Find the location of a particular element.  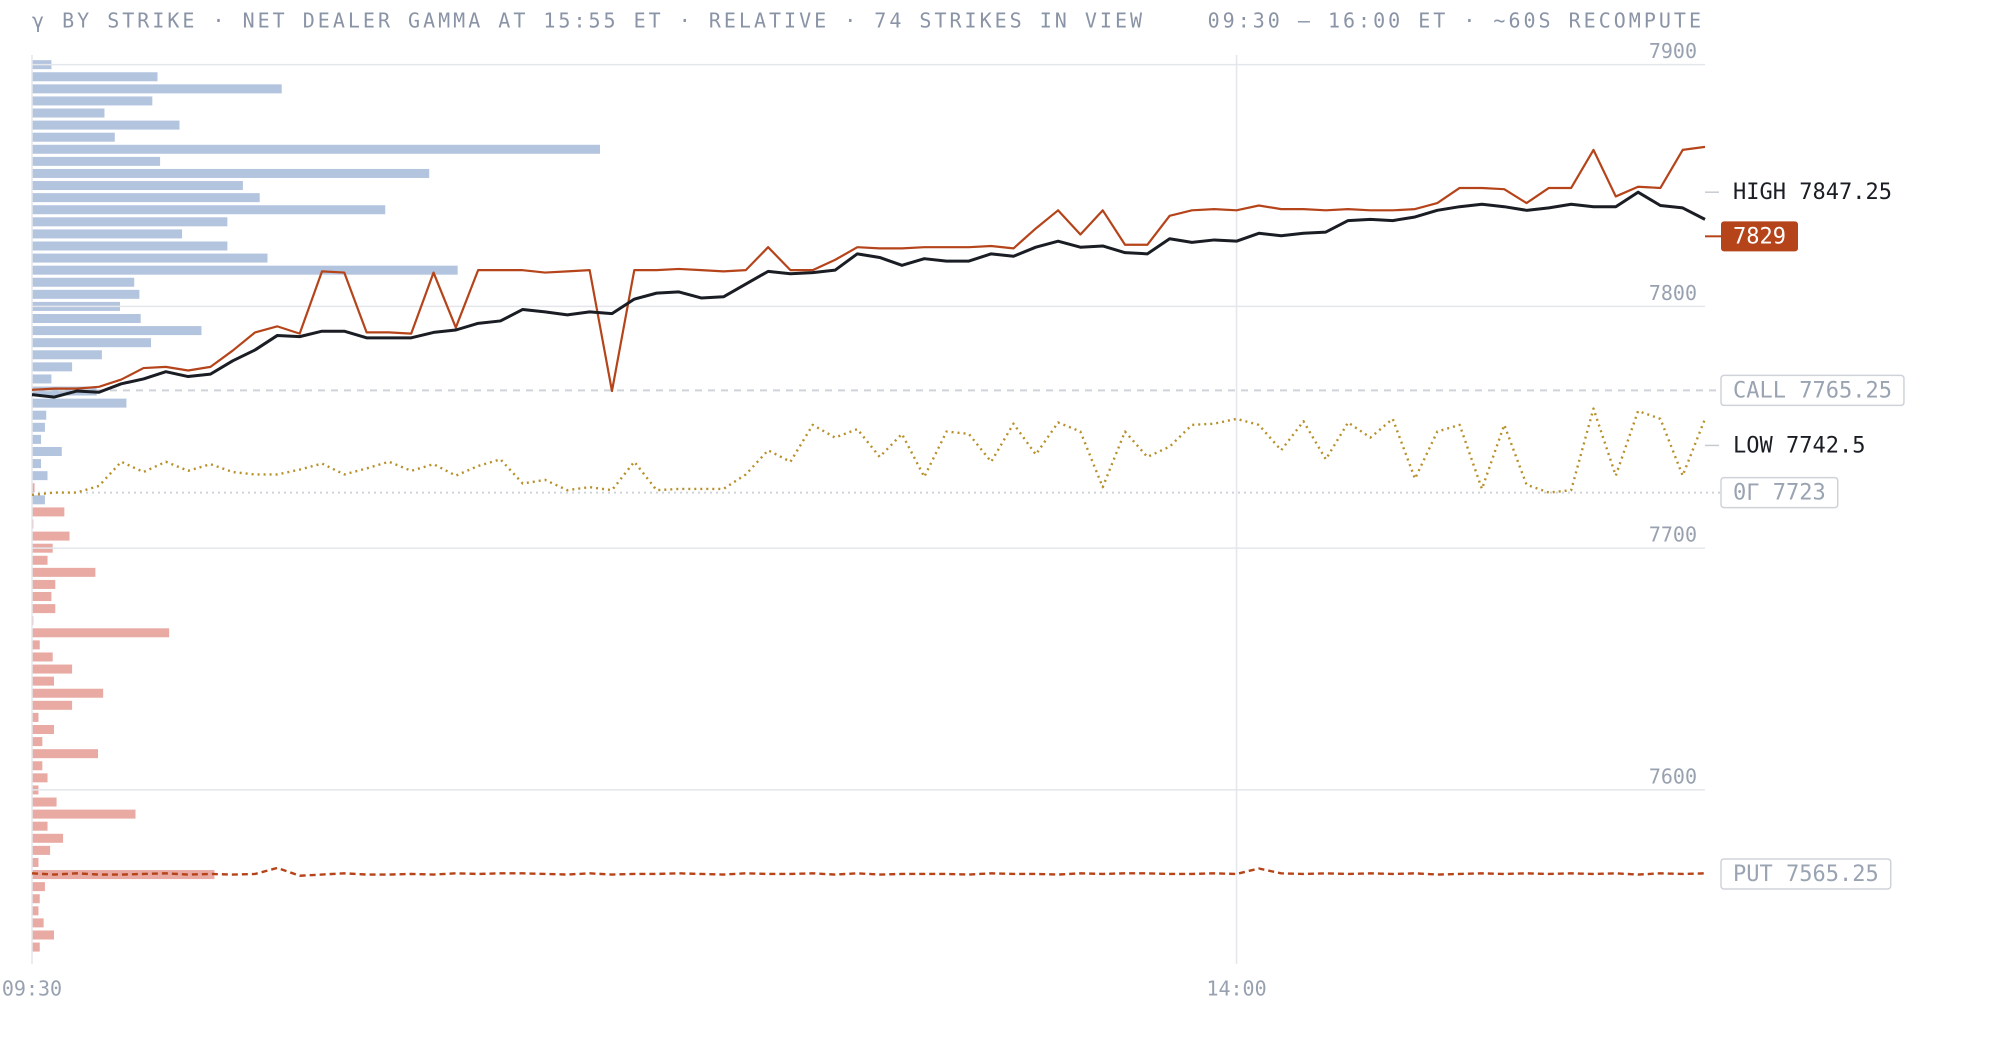

level-name: PUT is located at coordinates (1753, 874).